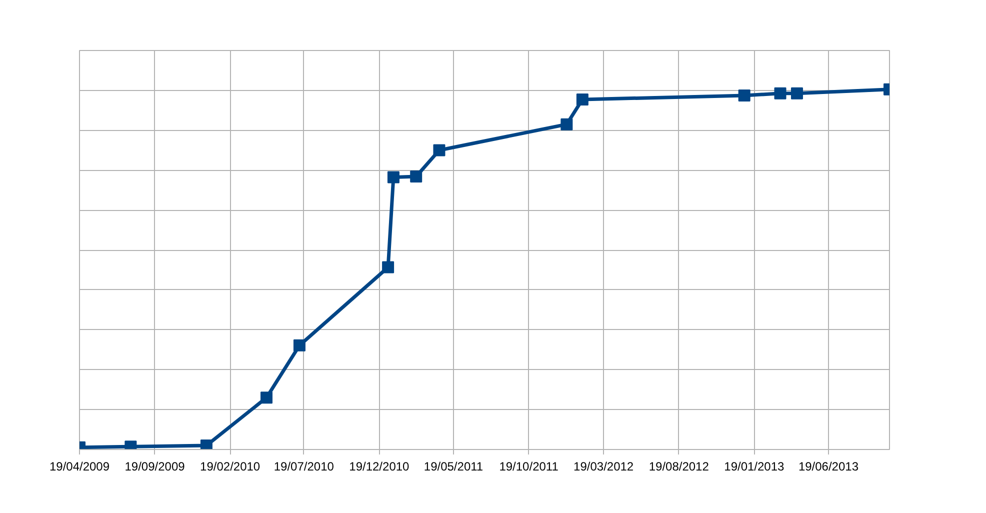 The image size is (986, 513). Describe the element at coordinates (828, 467) in the screenshot. I see `x-tick-label: 19/06/2013` at that location.